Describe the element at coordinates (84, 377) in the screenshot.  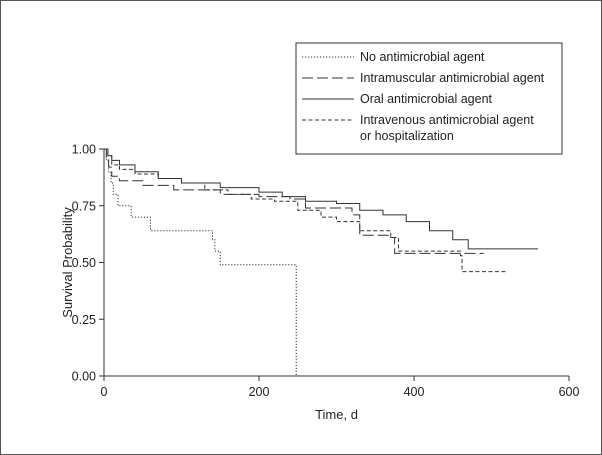
I see `y-tick-label: 0.00` at that location.